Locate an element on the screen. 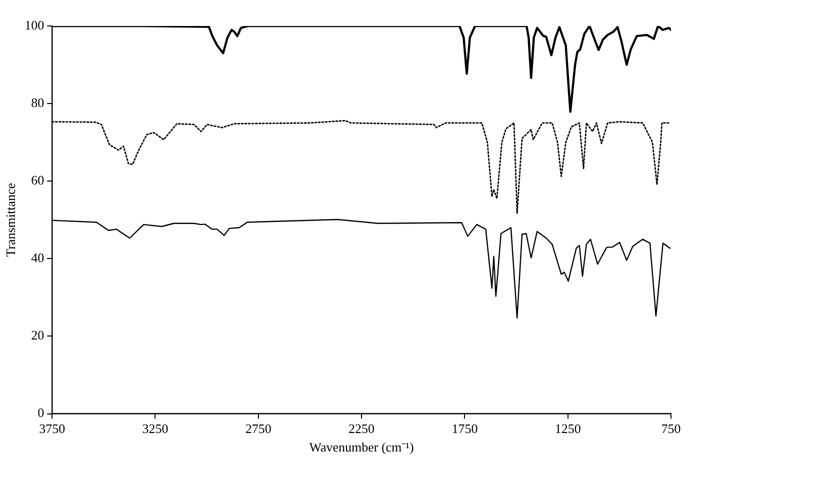 The width and height of the screenshot is (819, 490). y-axis-title: Transmittance is located at coordinates (10, 219).